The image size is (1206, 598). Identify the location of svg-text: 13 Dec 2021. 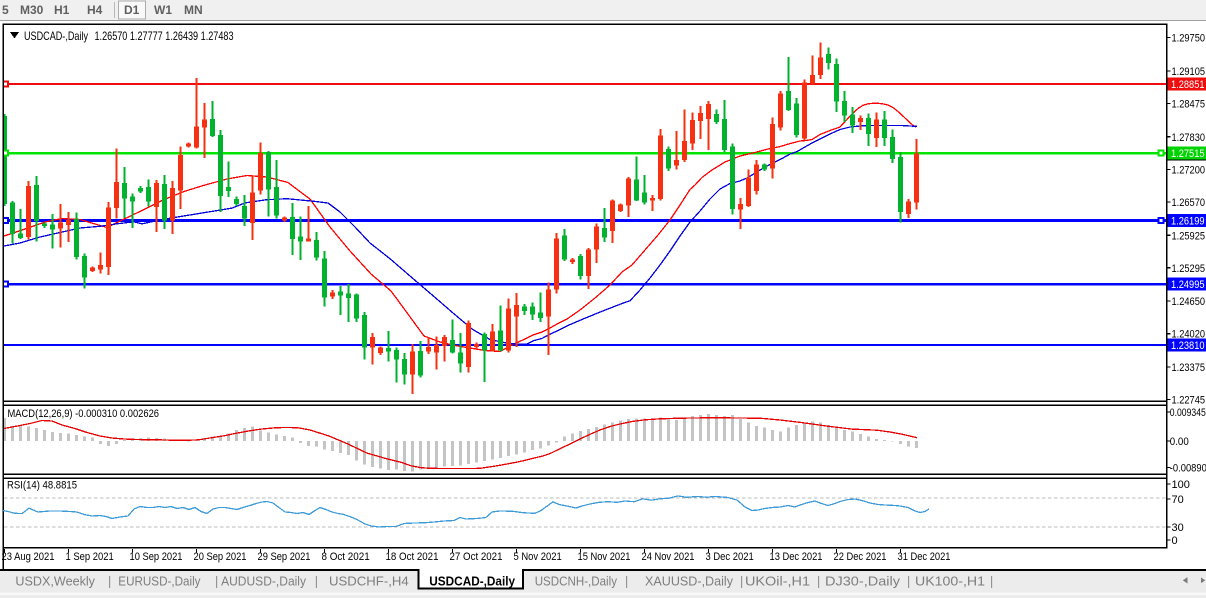
(796, 557).